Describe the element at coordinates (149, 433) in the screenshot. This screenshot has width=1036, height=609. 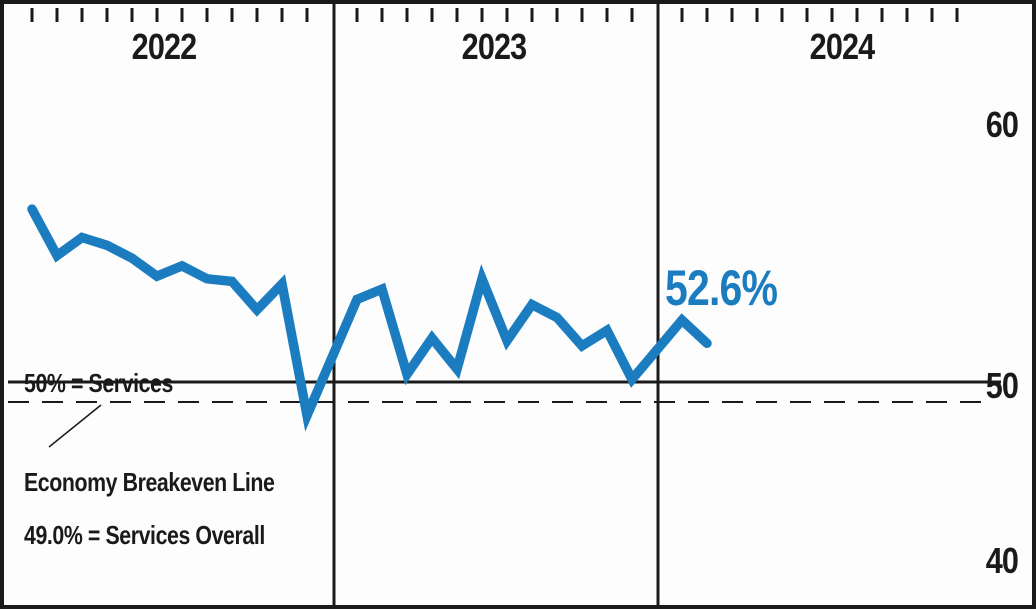
I see `breakeven-services-annotation: 50% = Services Economy Breakeven Line` at that location.